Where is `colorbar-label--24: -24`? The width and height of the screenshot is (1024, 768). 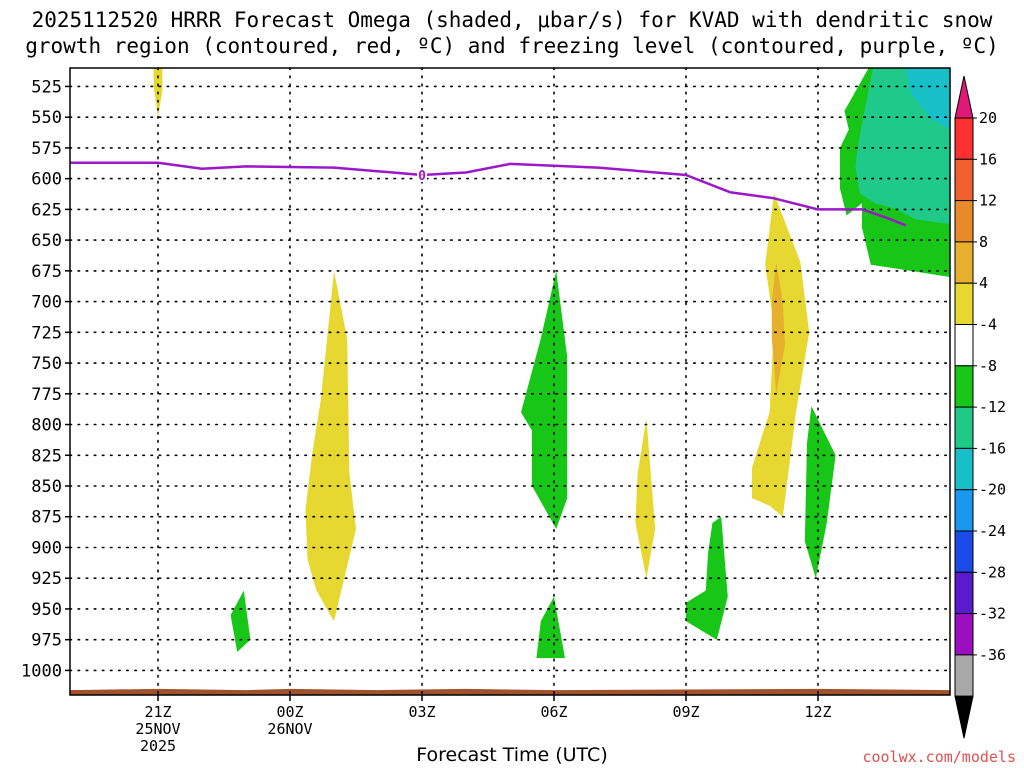 colorbar-label--24: -24 is located at coordinates (992, 531).